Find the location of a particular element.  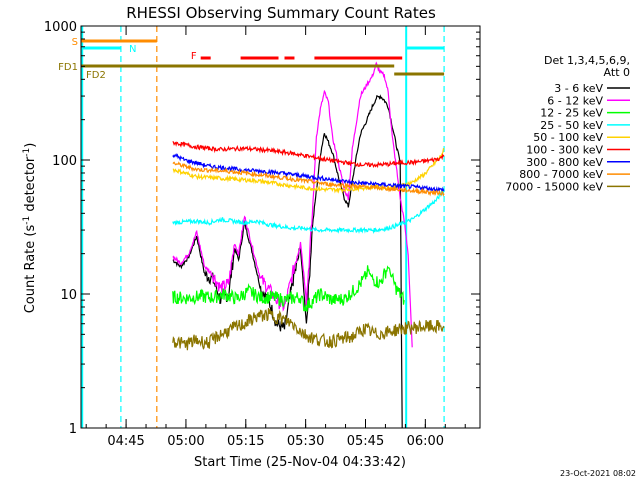

y-tick-label-100: 100 is located at coordinates (64, 161).